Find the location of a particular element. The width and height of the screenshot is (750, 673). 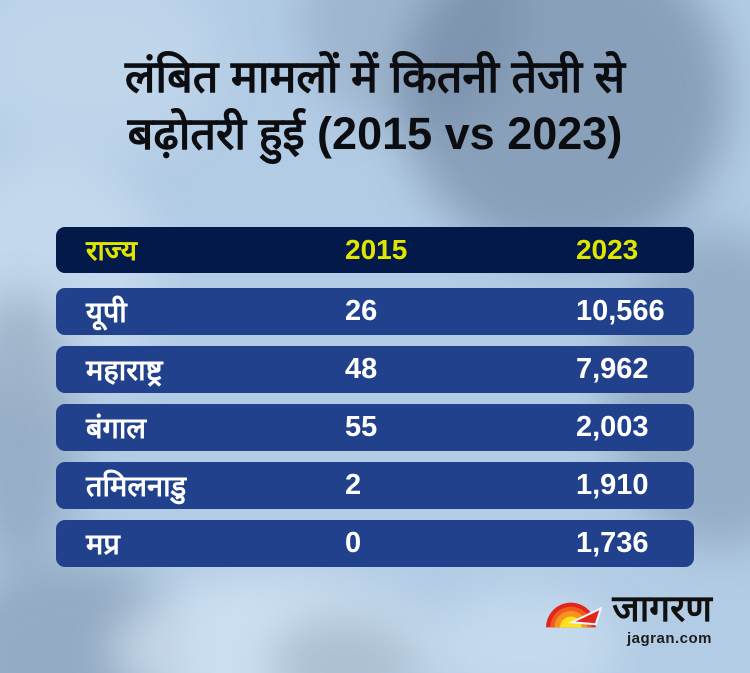

cell-2023: 7,962 is located at coordinates (612, 369).